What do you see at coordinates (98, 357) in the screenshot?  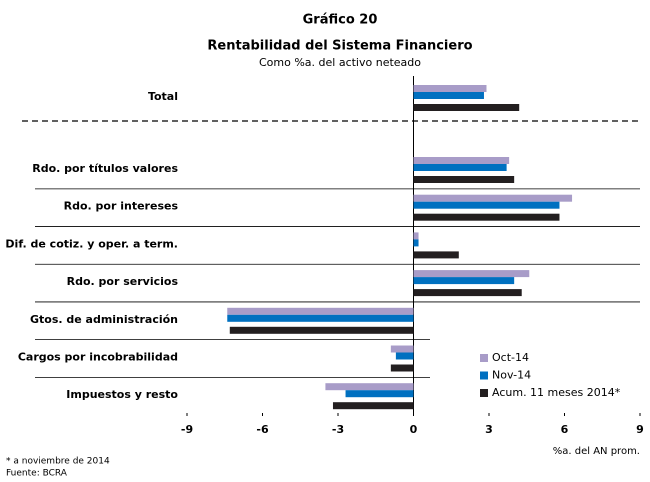 I see `category-label: Cargos por incobrabilidad` at bounding box center [98, 357].